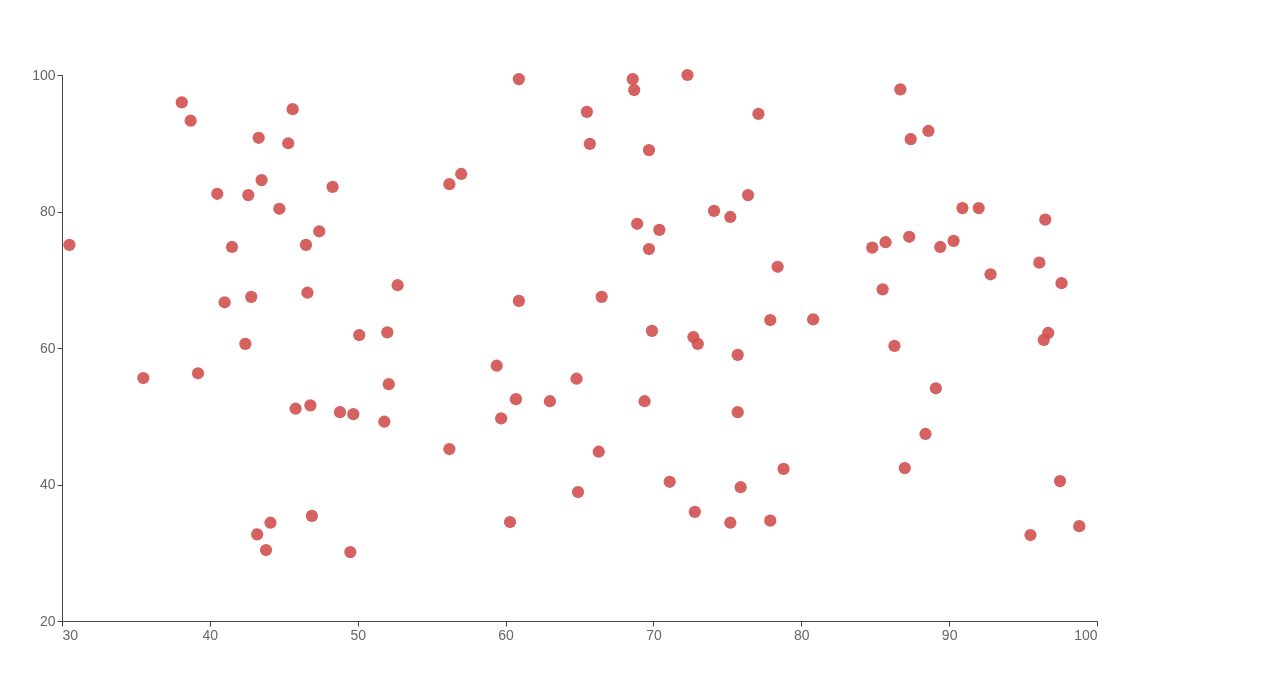 This screenshot has width=1263, height=691. Describe the element at coordinates (47, 347) in the screenshot. I see `y-tick-label: 60` at that location.